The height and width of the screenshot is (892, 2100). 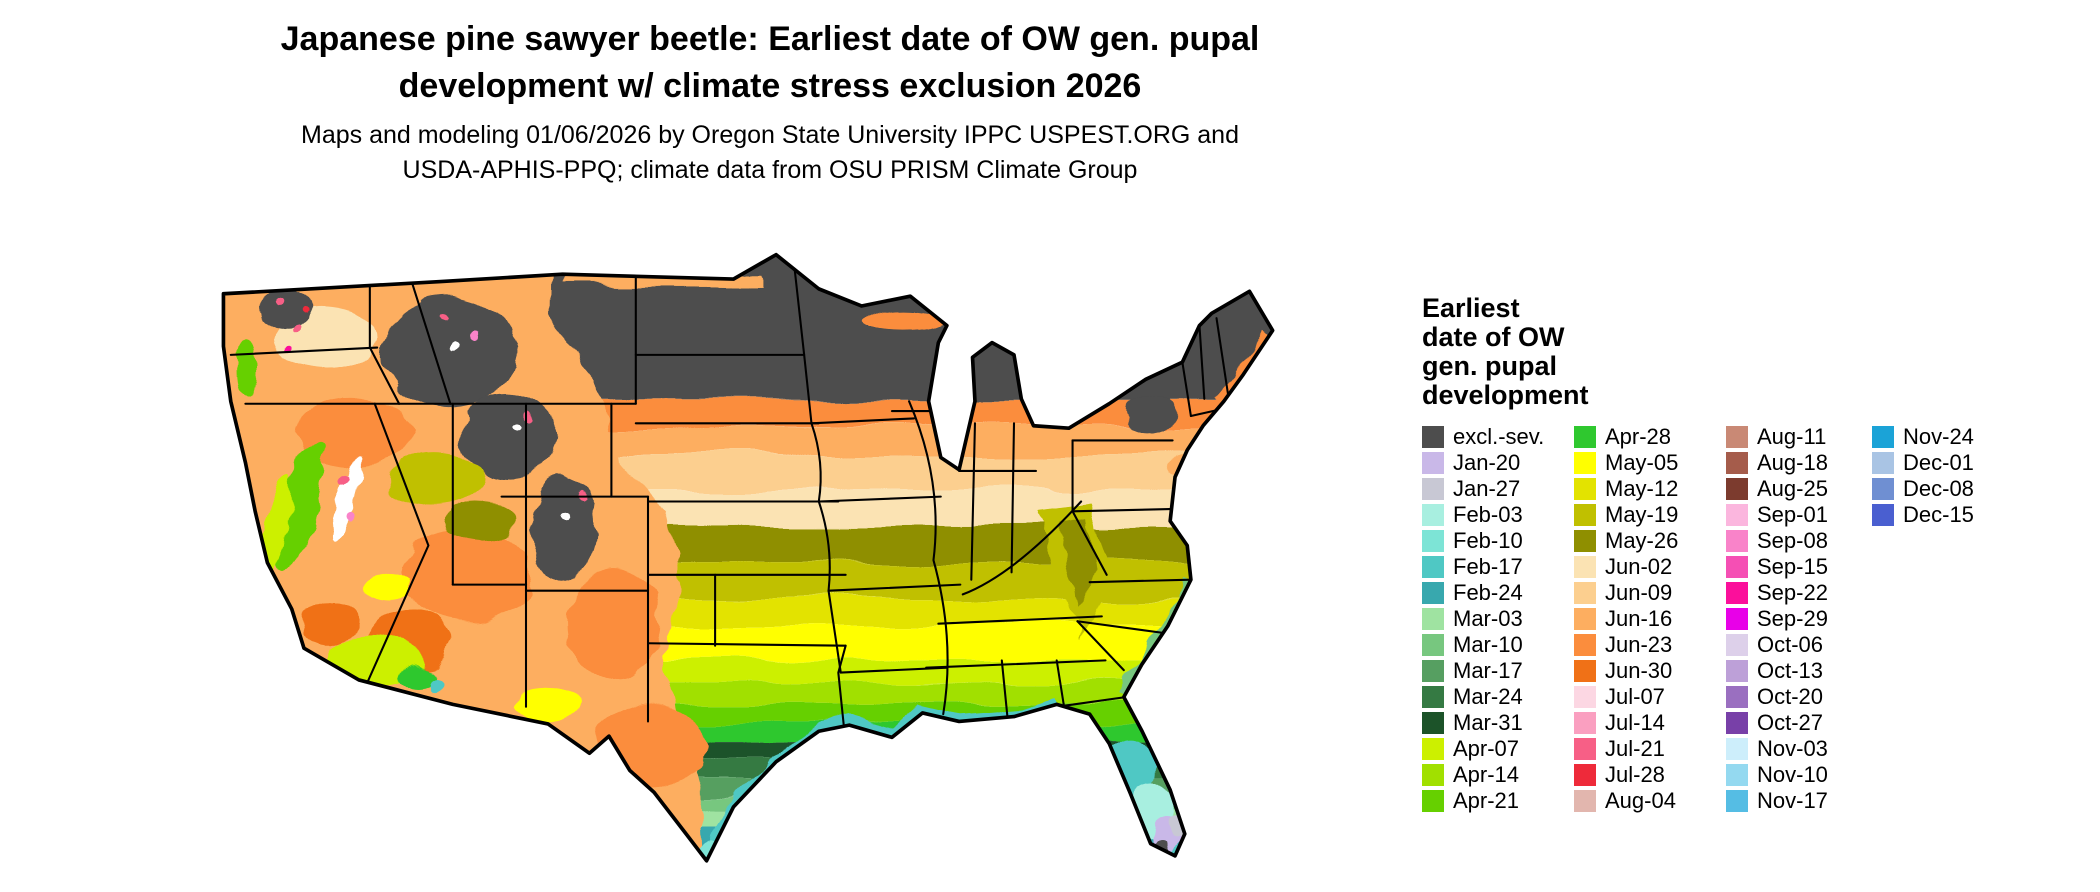 What do you see at coordinates (1642, 462) in the screenshot?
I see `legend-label: May-05` at bounding box center [1642, 462].